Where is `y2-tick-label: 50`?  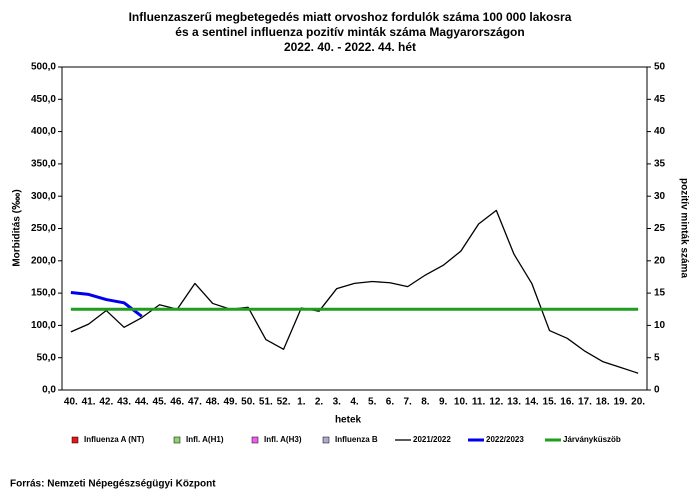
y2-tick-label: 50 is located at coordinates (660, 67).